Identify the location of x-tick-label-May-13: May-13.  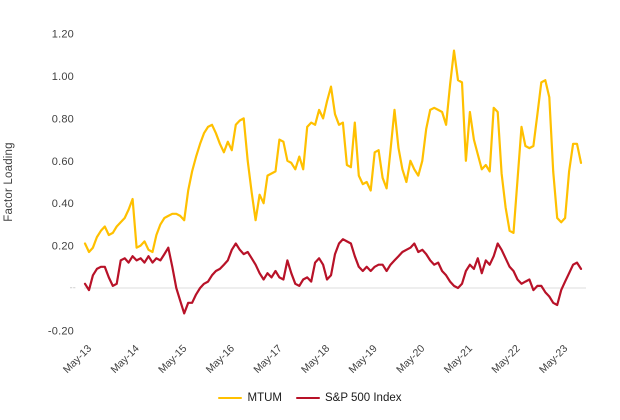
(77, 359).